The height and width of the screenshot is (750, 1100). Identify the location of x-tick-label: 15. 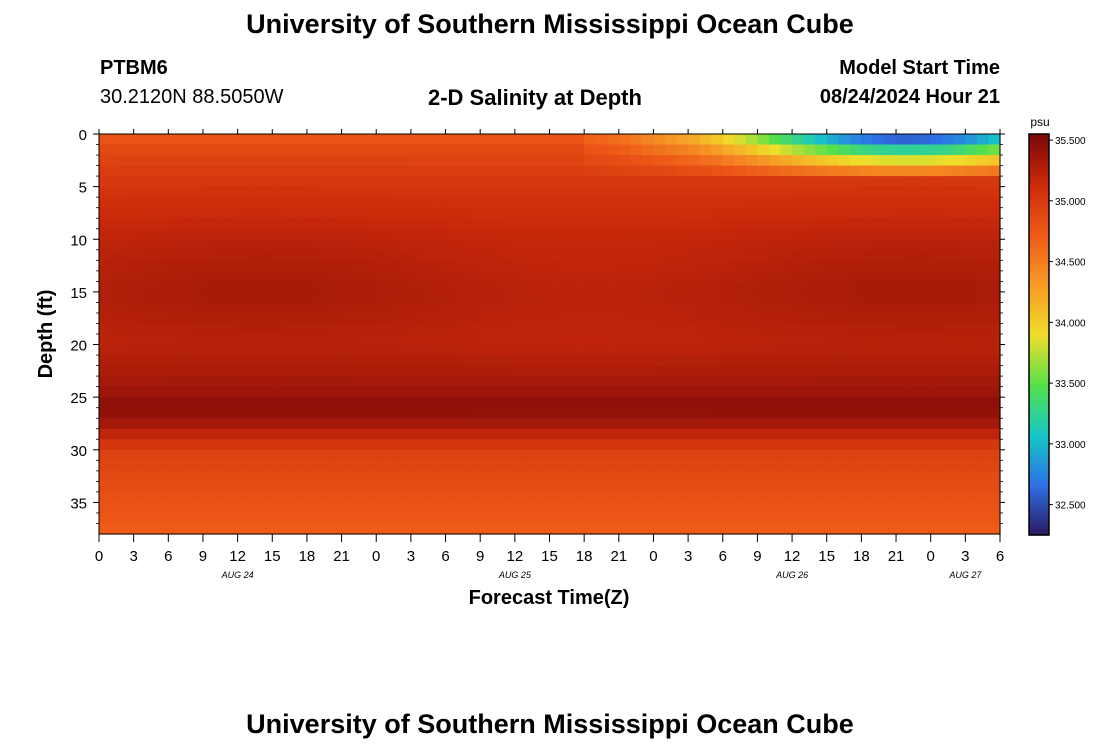
(272, 556).